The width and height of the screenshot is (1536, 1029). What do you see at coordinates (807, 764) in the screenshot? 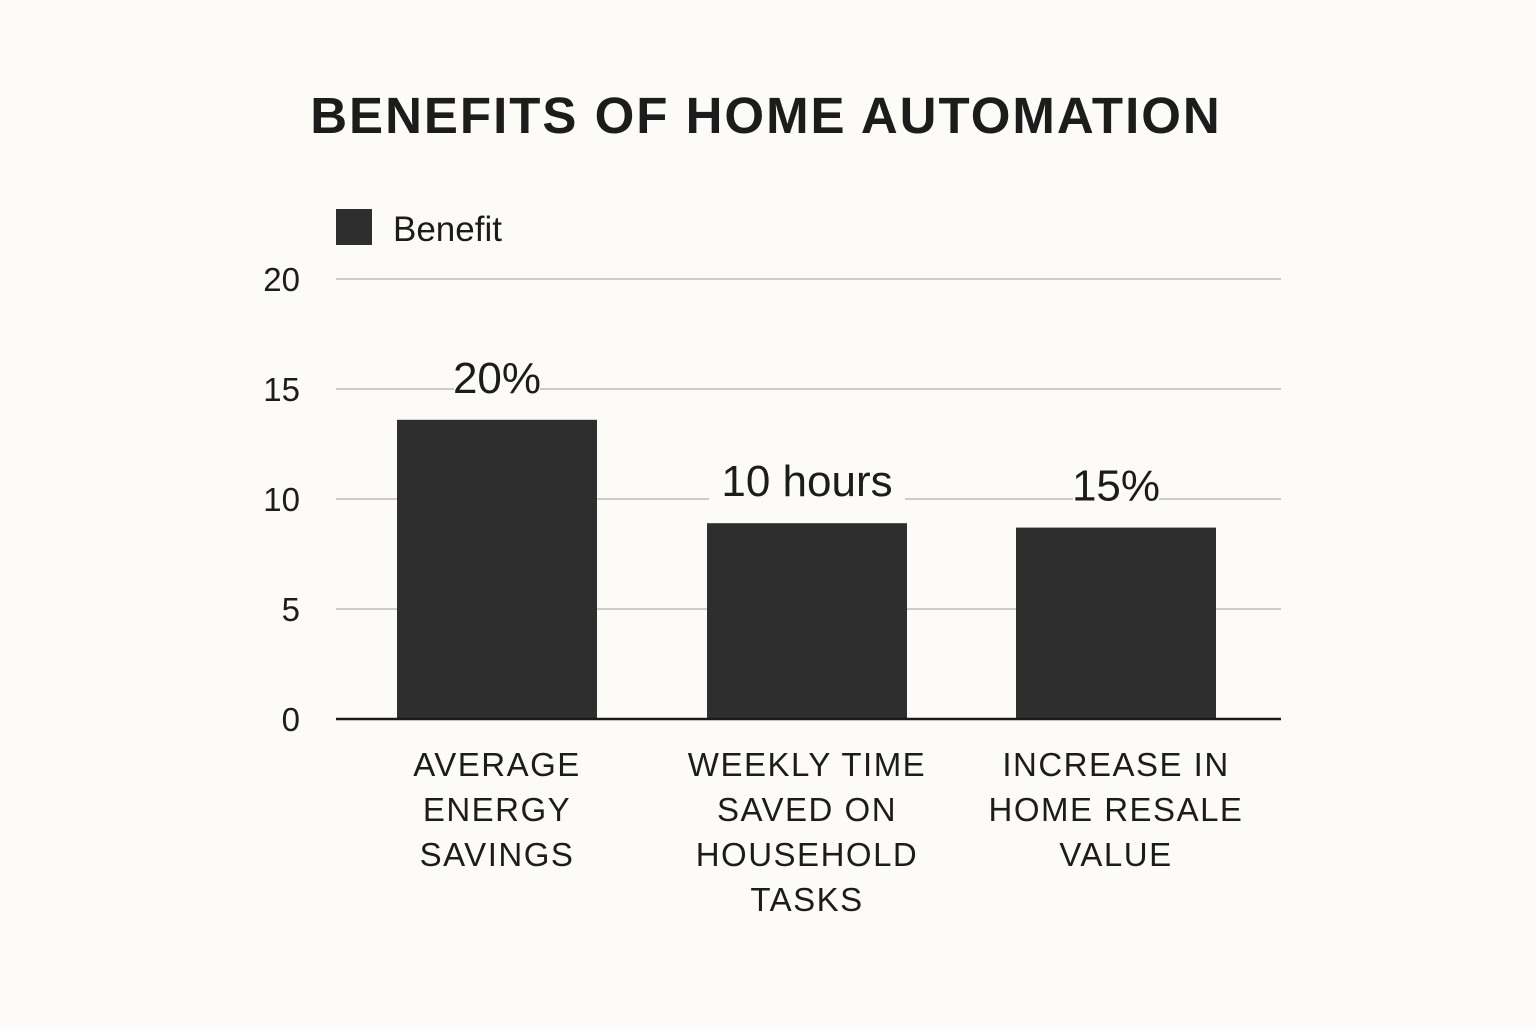
I see `x-category-label-line: WEEKLY TIME` at bounding box center [807, 764].